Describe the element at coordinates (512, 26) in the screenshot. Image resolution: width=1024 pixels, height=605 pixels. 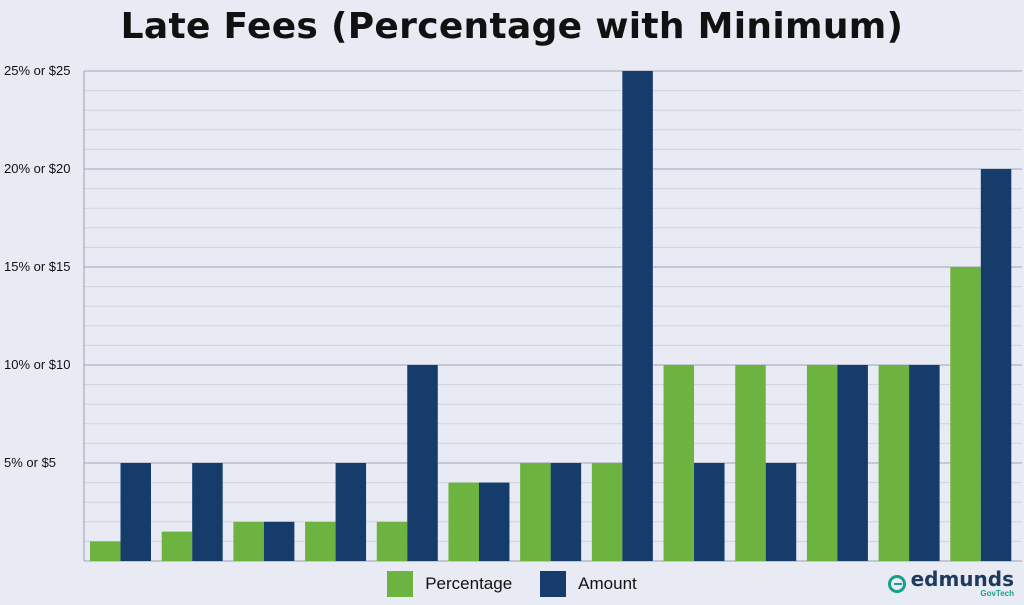
I see `chart-title: Late Fees (Percentage with Minimum)` at that location.